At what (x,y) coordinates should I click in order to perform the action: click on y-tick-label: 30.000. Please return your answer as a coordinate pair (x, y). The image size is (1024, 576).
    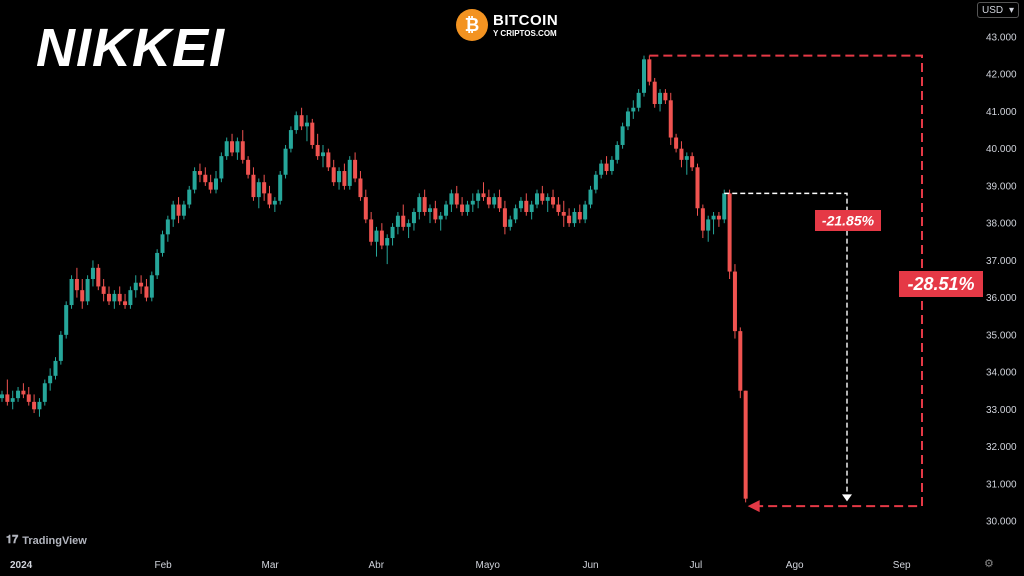
    Looking at the image, I should click on (1001, 522).